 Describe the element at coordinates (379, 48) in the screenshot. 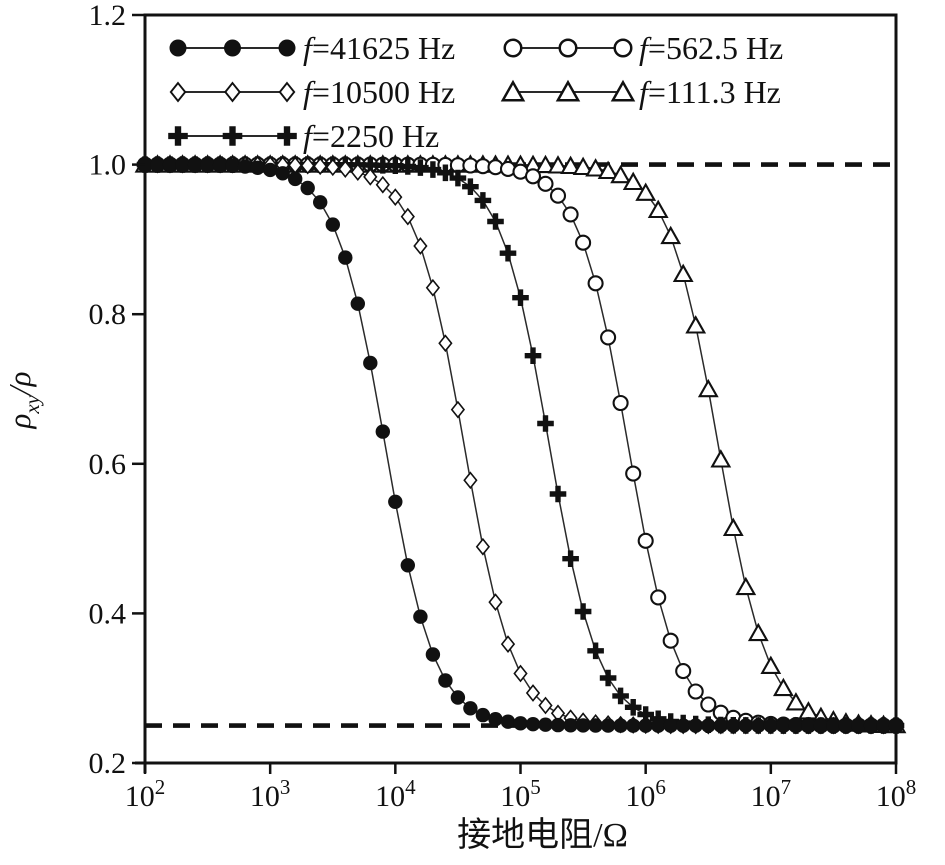

I see `legend-label: f=41625 Hz` at that location.